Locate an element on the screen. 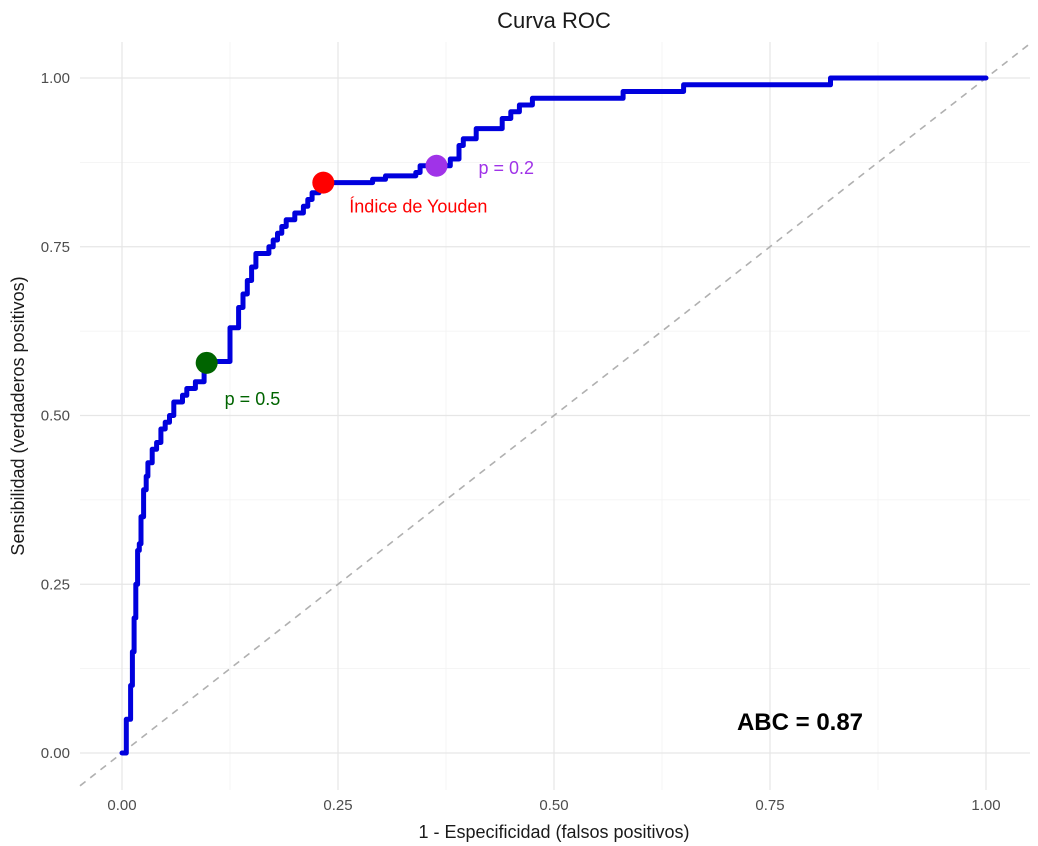  threshold-point-label: p = 0.2 is located at coordinates (506, 168).